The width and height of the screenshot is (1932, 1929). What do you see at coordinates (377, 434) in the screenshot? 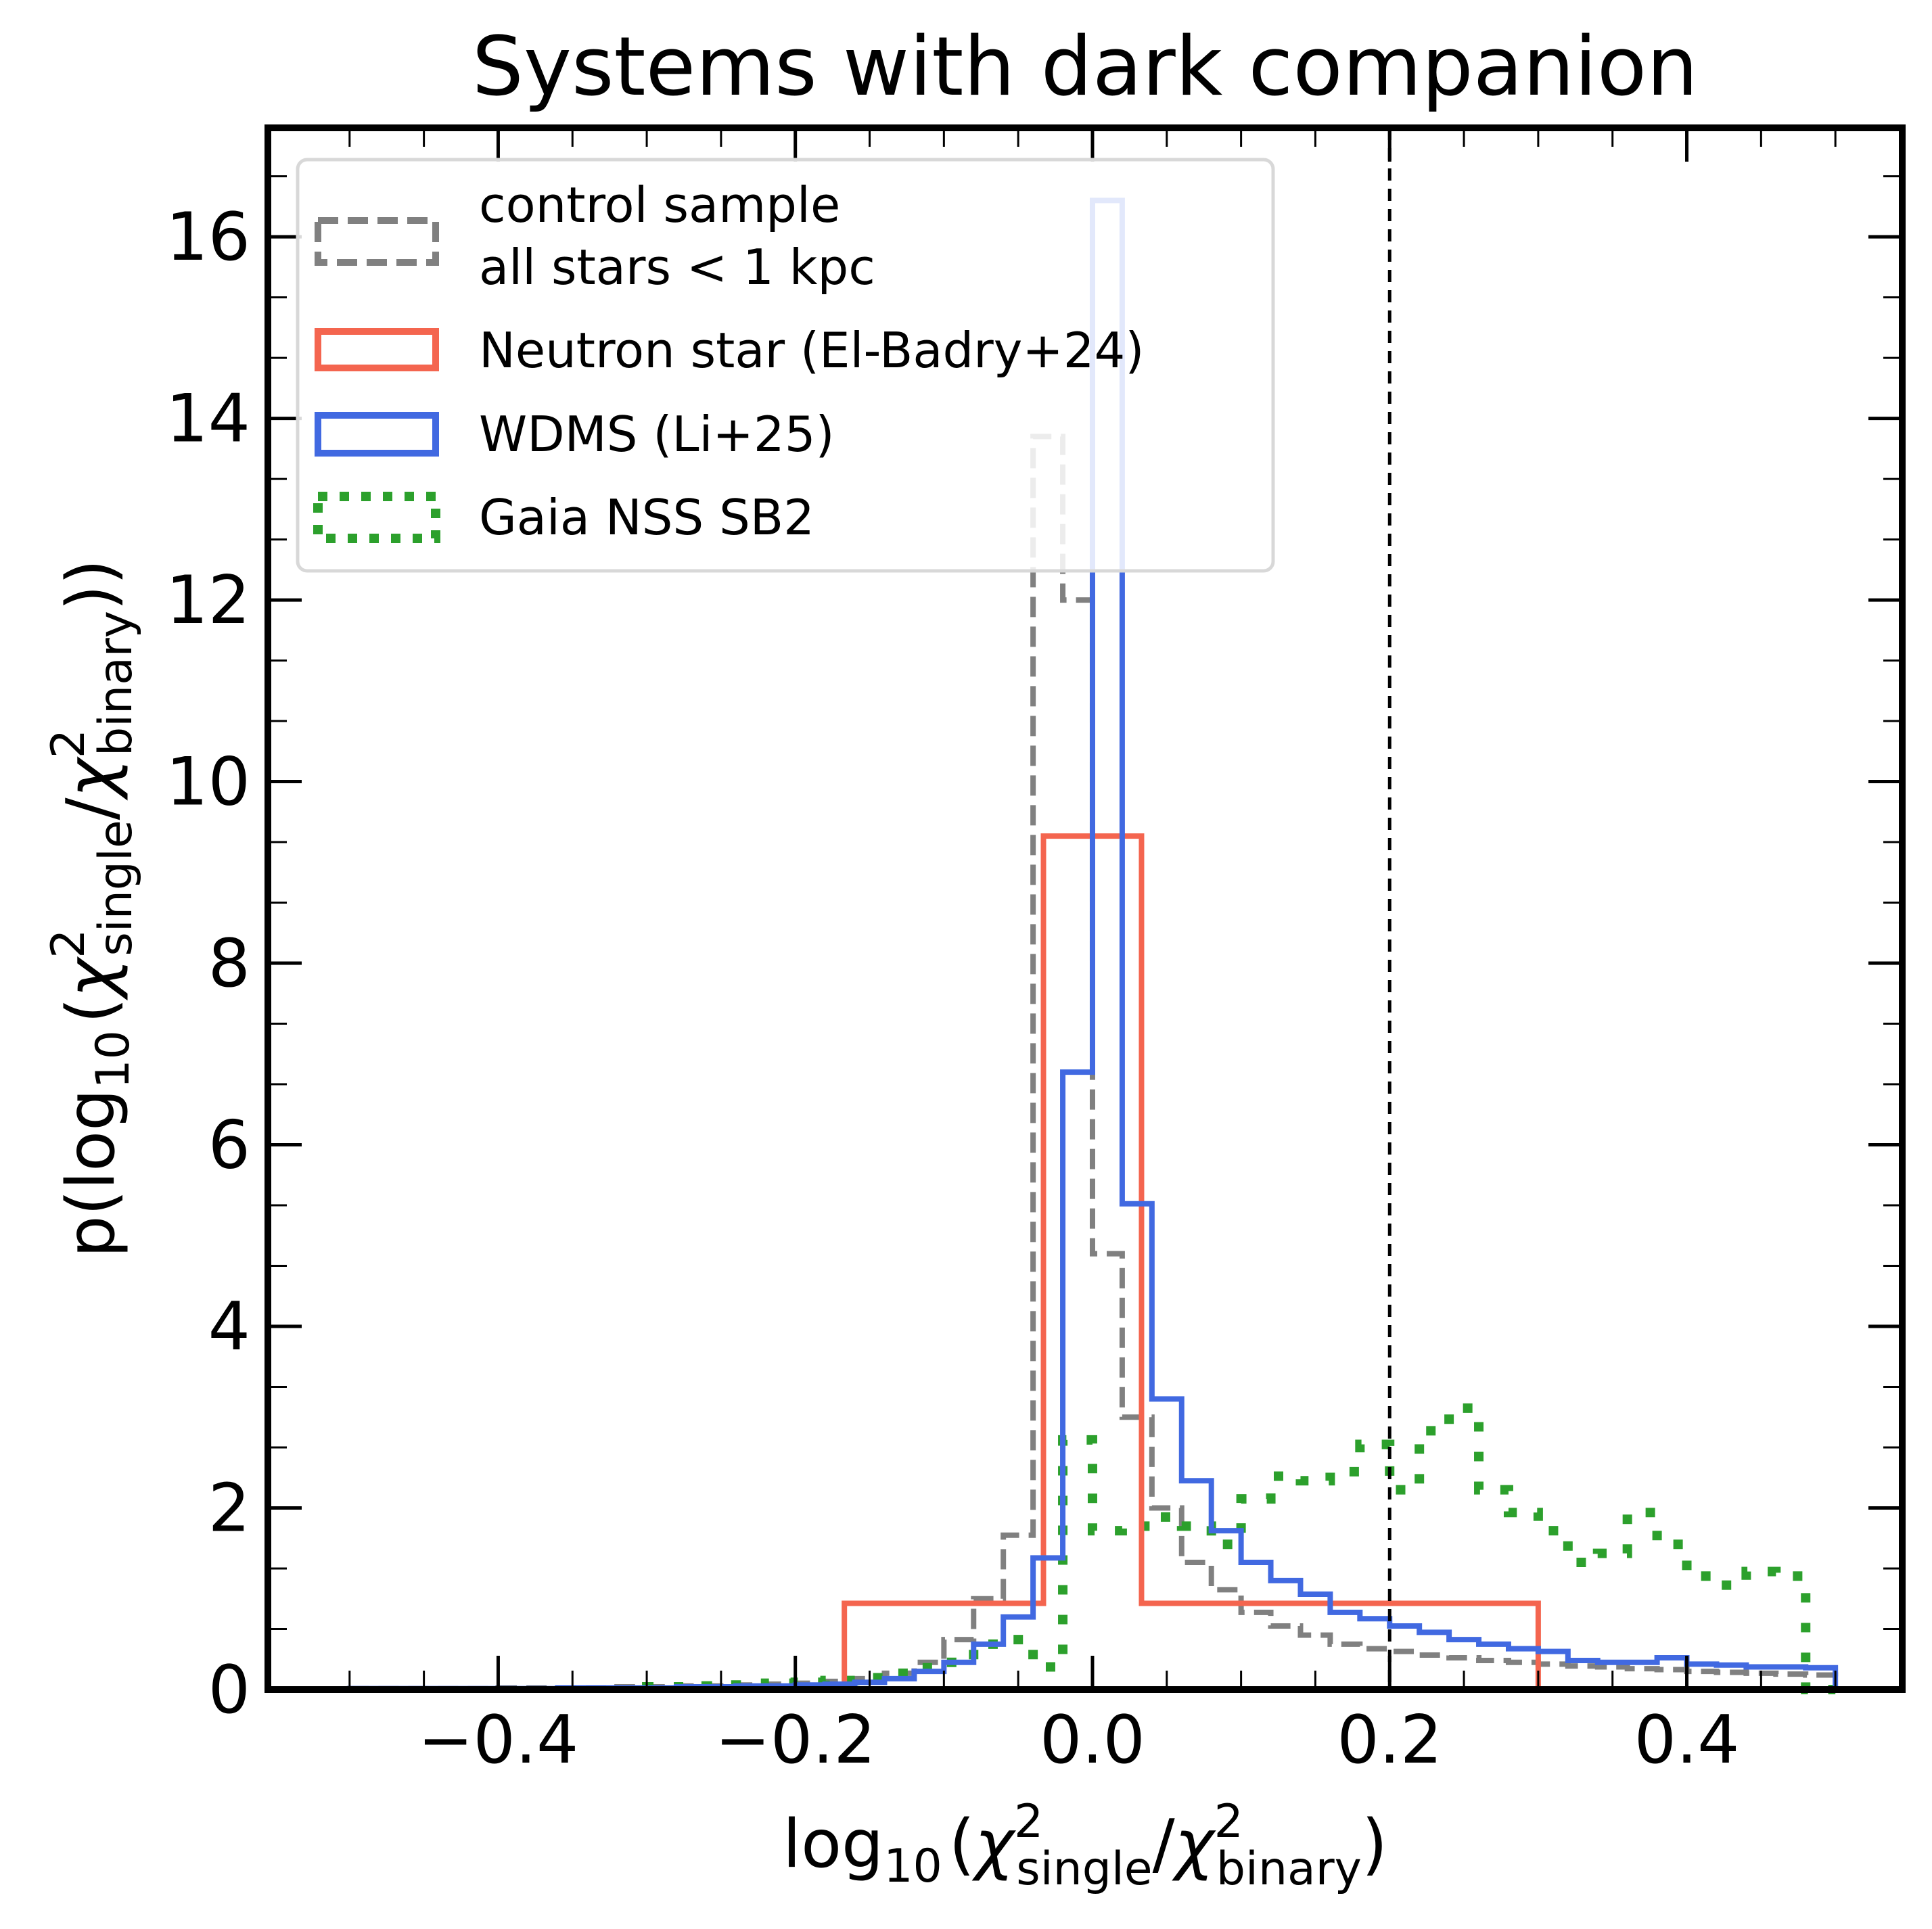
I see `legend-swatch-wdms` at bounding box center [377, 434].